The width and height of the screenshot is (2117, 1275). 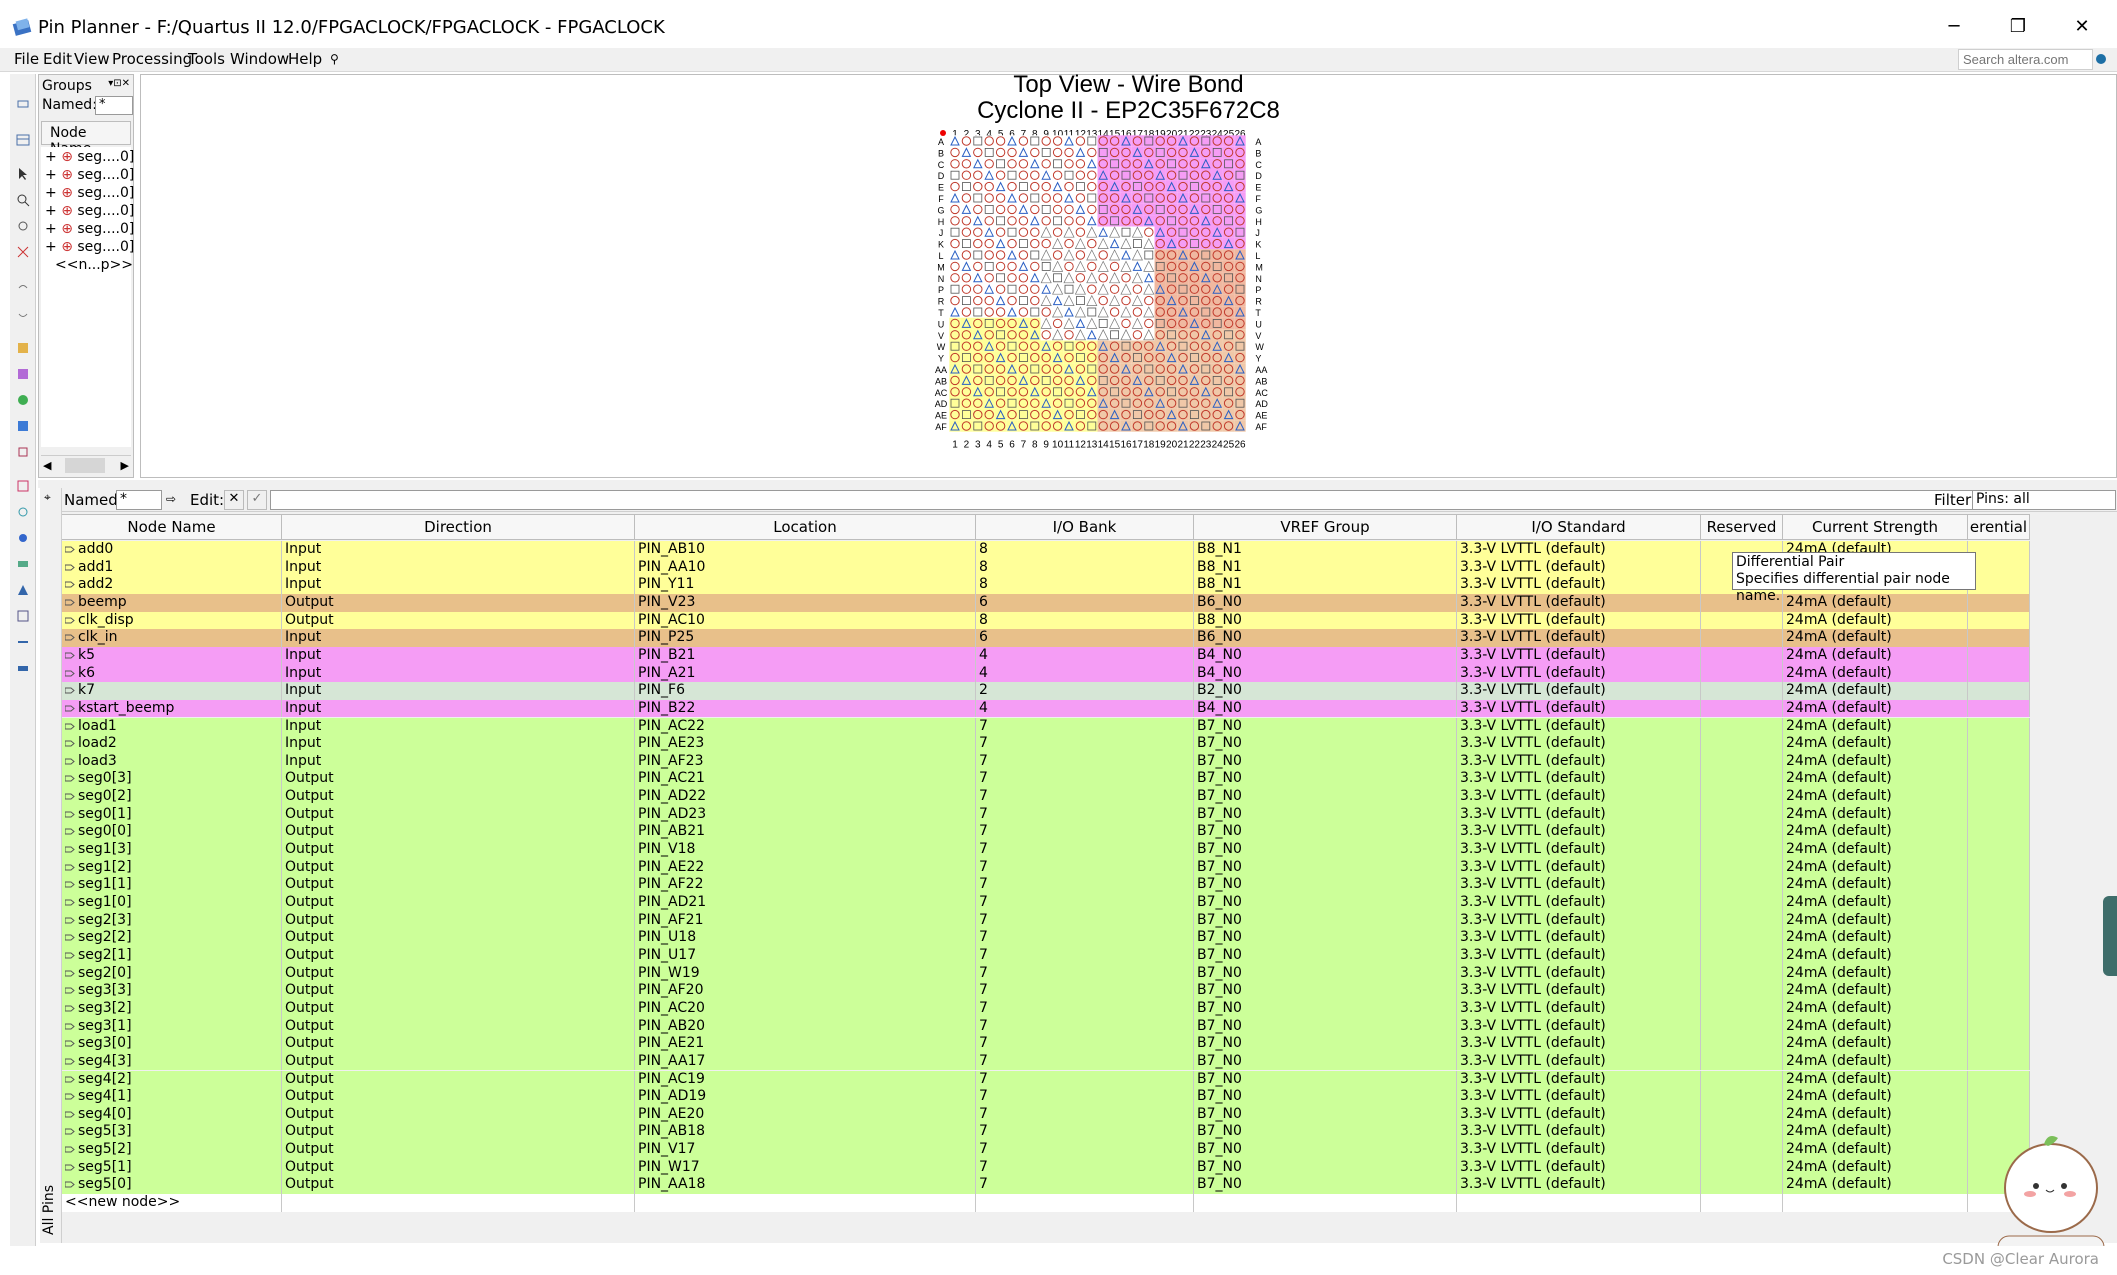 I want to click on cell-node-name: k5, so click(x=172, y=655).